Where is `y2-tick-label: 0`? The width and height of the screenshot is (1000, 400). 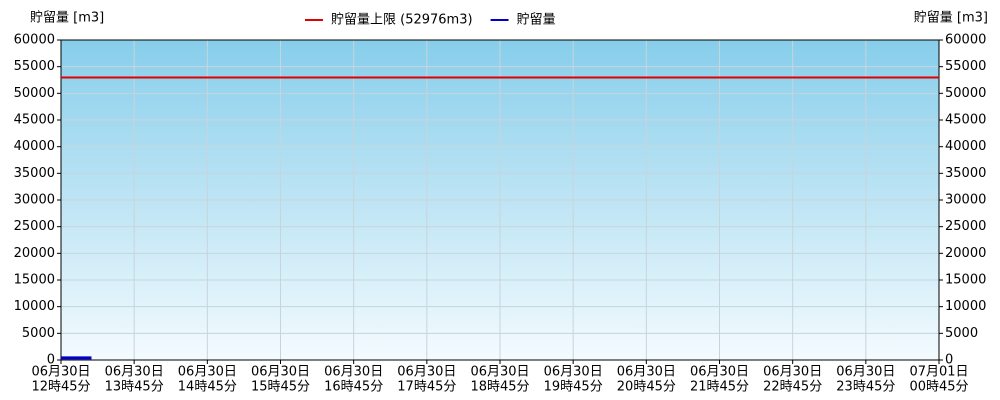
y2-tick-label: 0 is located at coordinates (949, 360).